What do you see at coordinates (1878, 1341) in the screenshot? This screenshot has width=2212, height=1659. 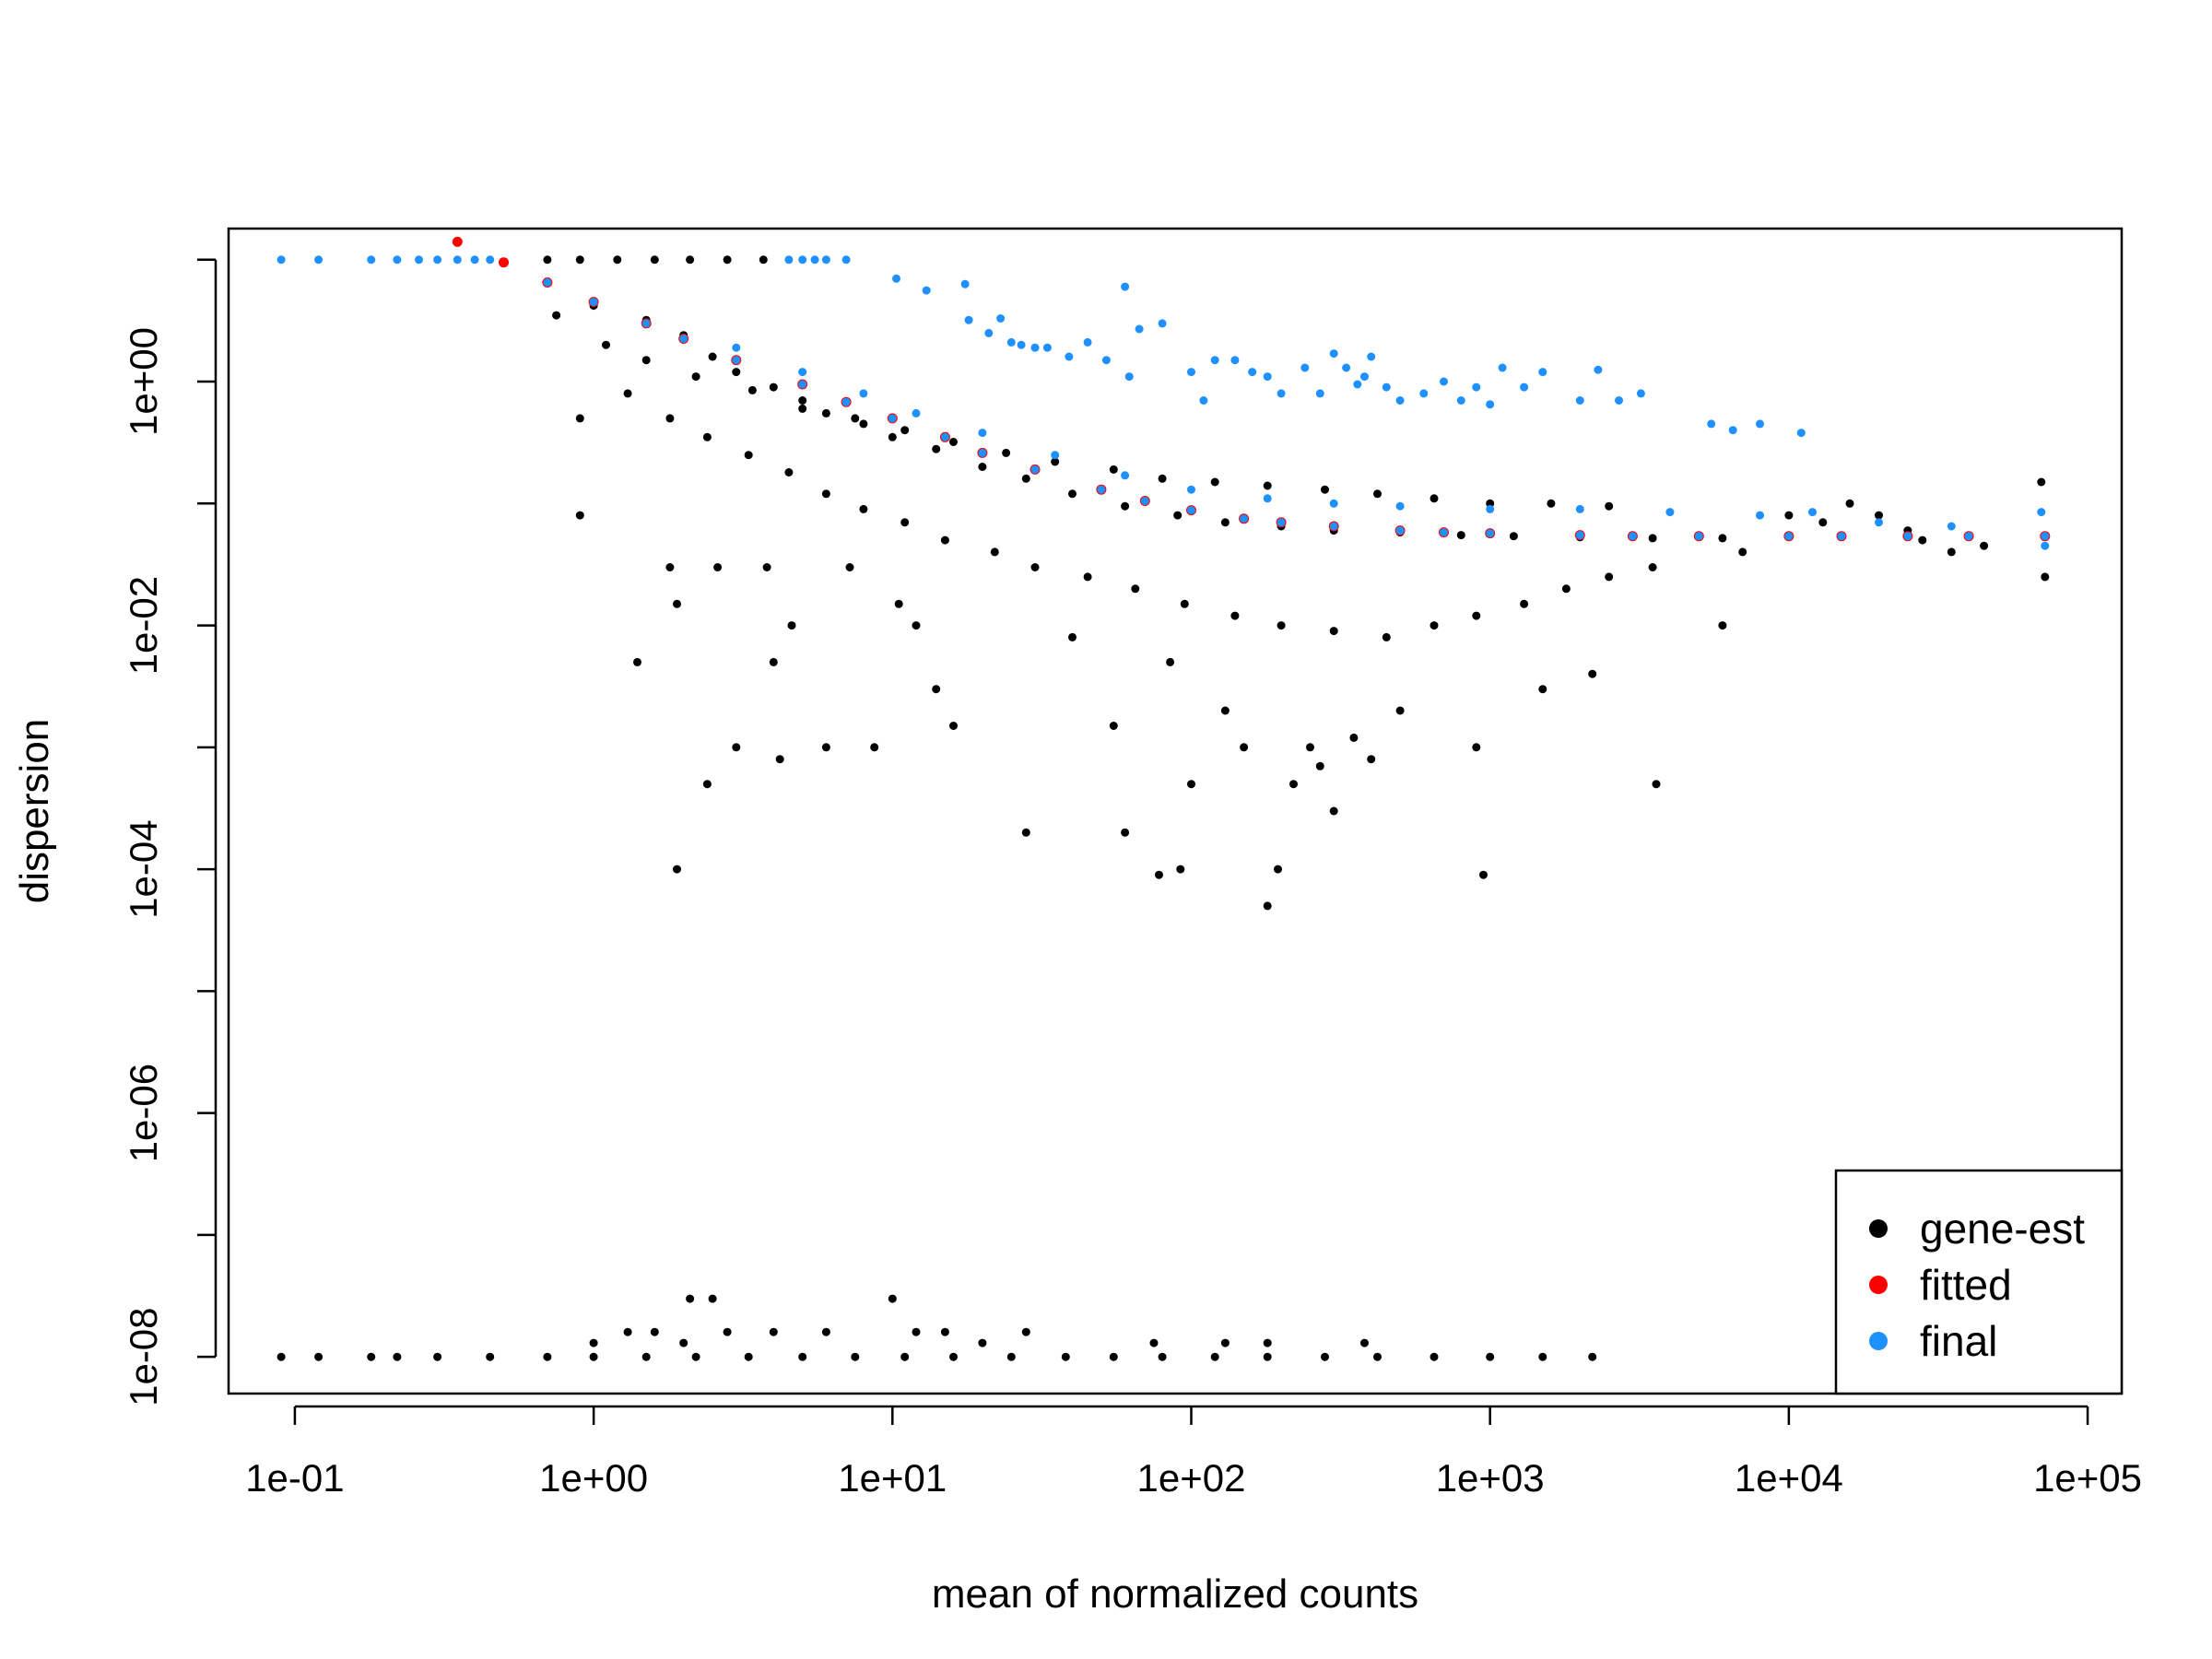 I see `legend-marker-final` at bounding box center [1878, 1341].